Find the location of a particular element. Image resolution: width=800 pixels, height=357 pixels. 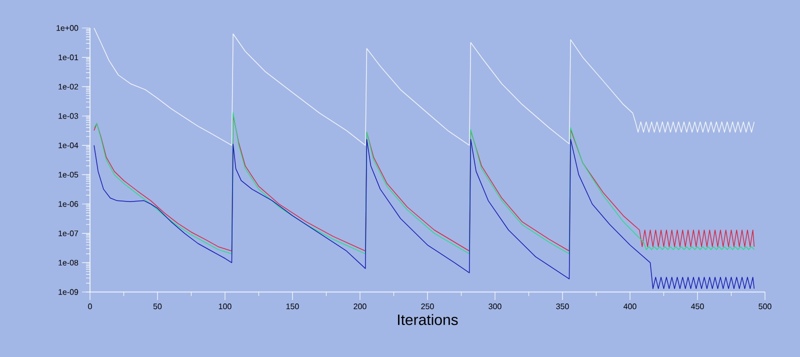

x-tick-label: 200 is located at coordinates (360, 307).